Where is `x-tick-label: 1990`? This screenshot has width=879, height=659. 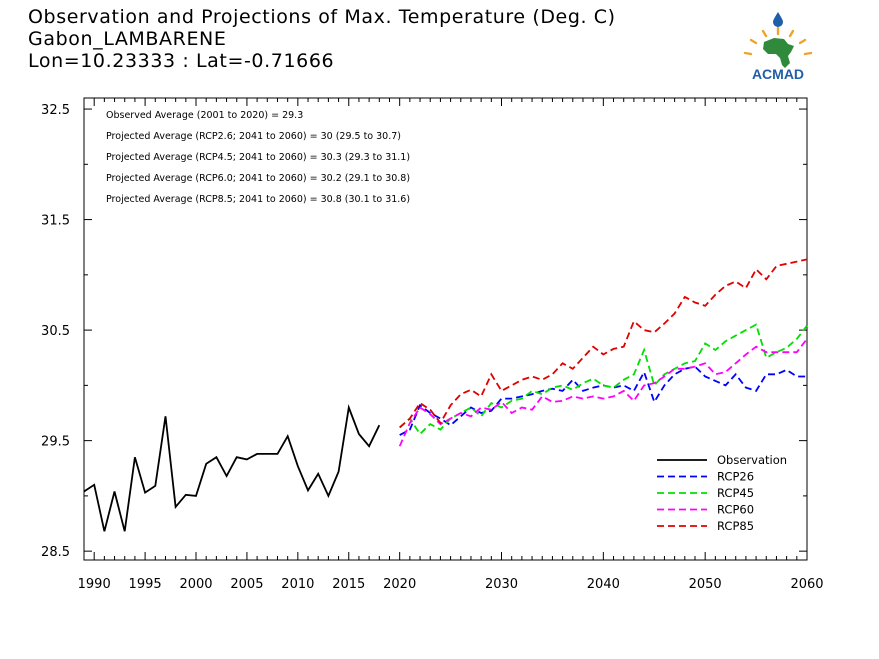 x-tick-label: 1990 is located at coordinates (94, 584).